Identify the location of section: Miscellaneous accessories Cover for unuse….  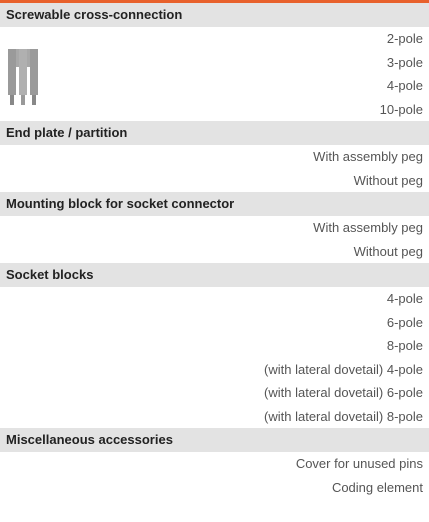
(214, 463).